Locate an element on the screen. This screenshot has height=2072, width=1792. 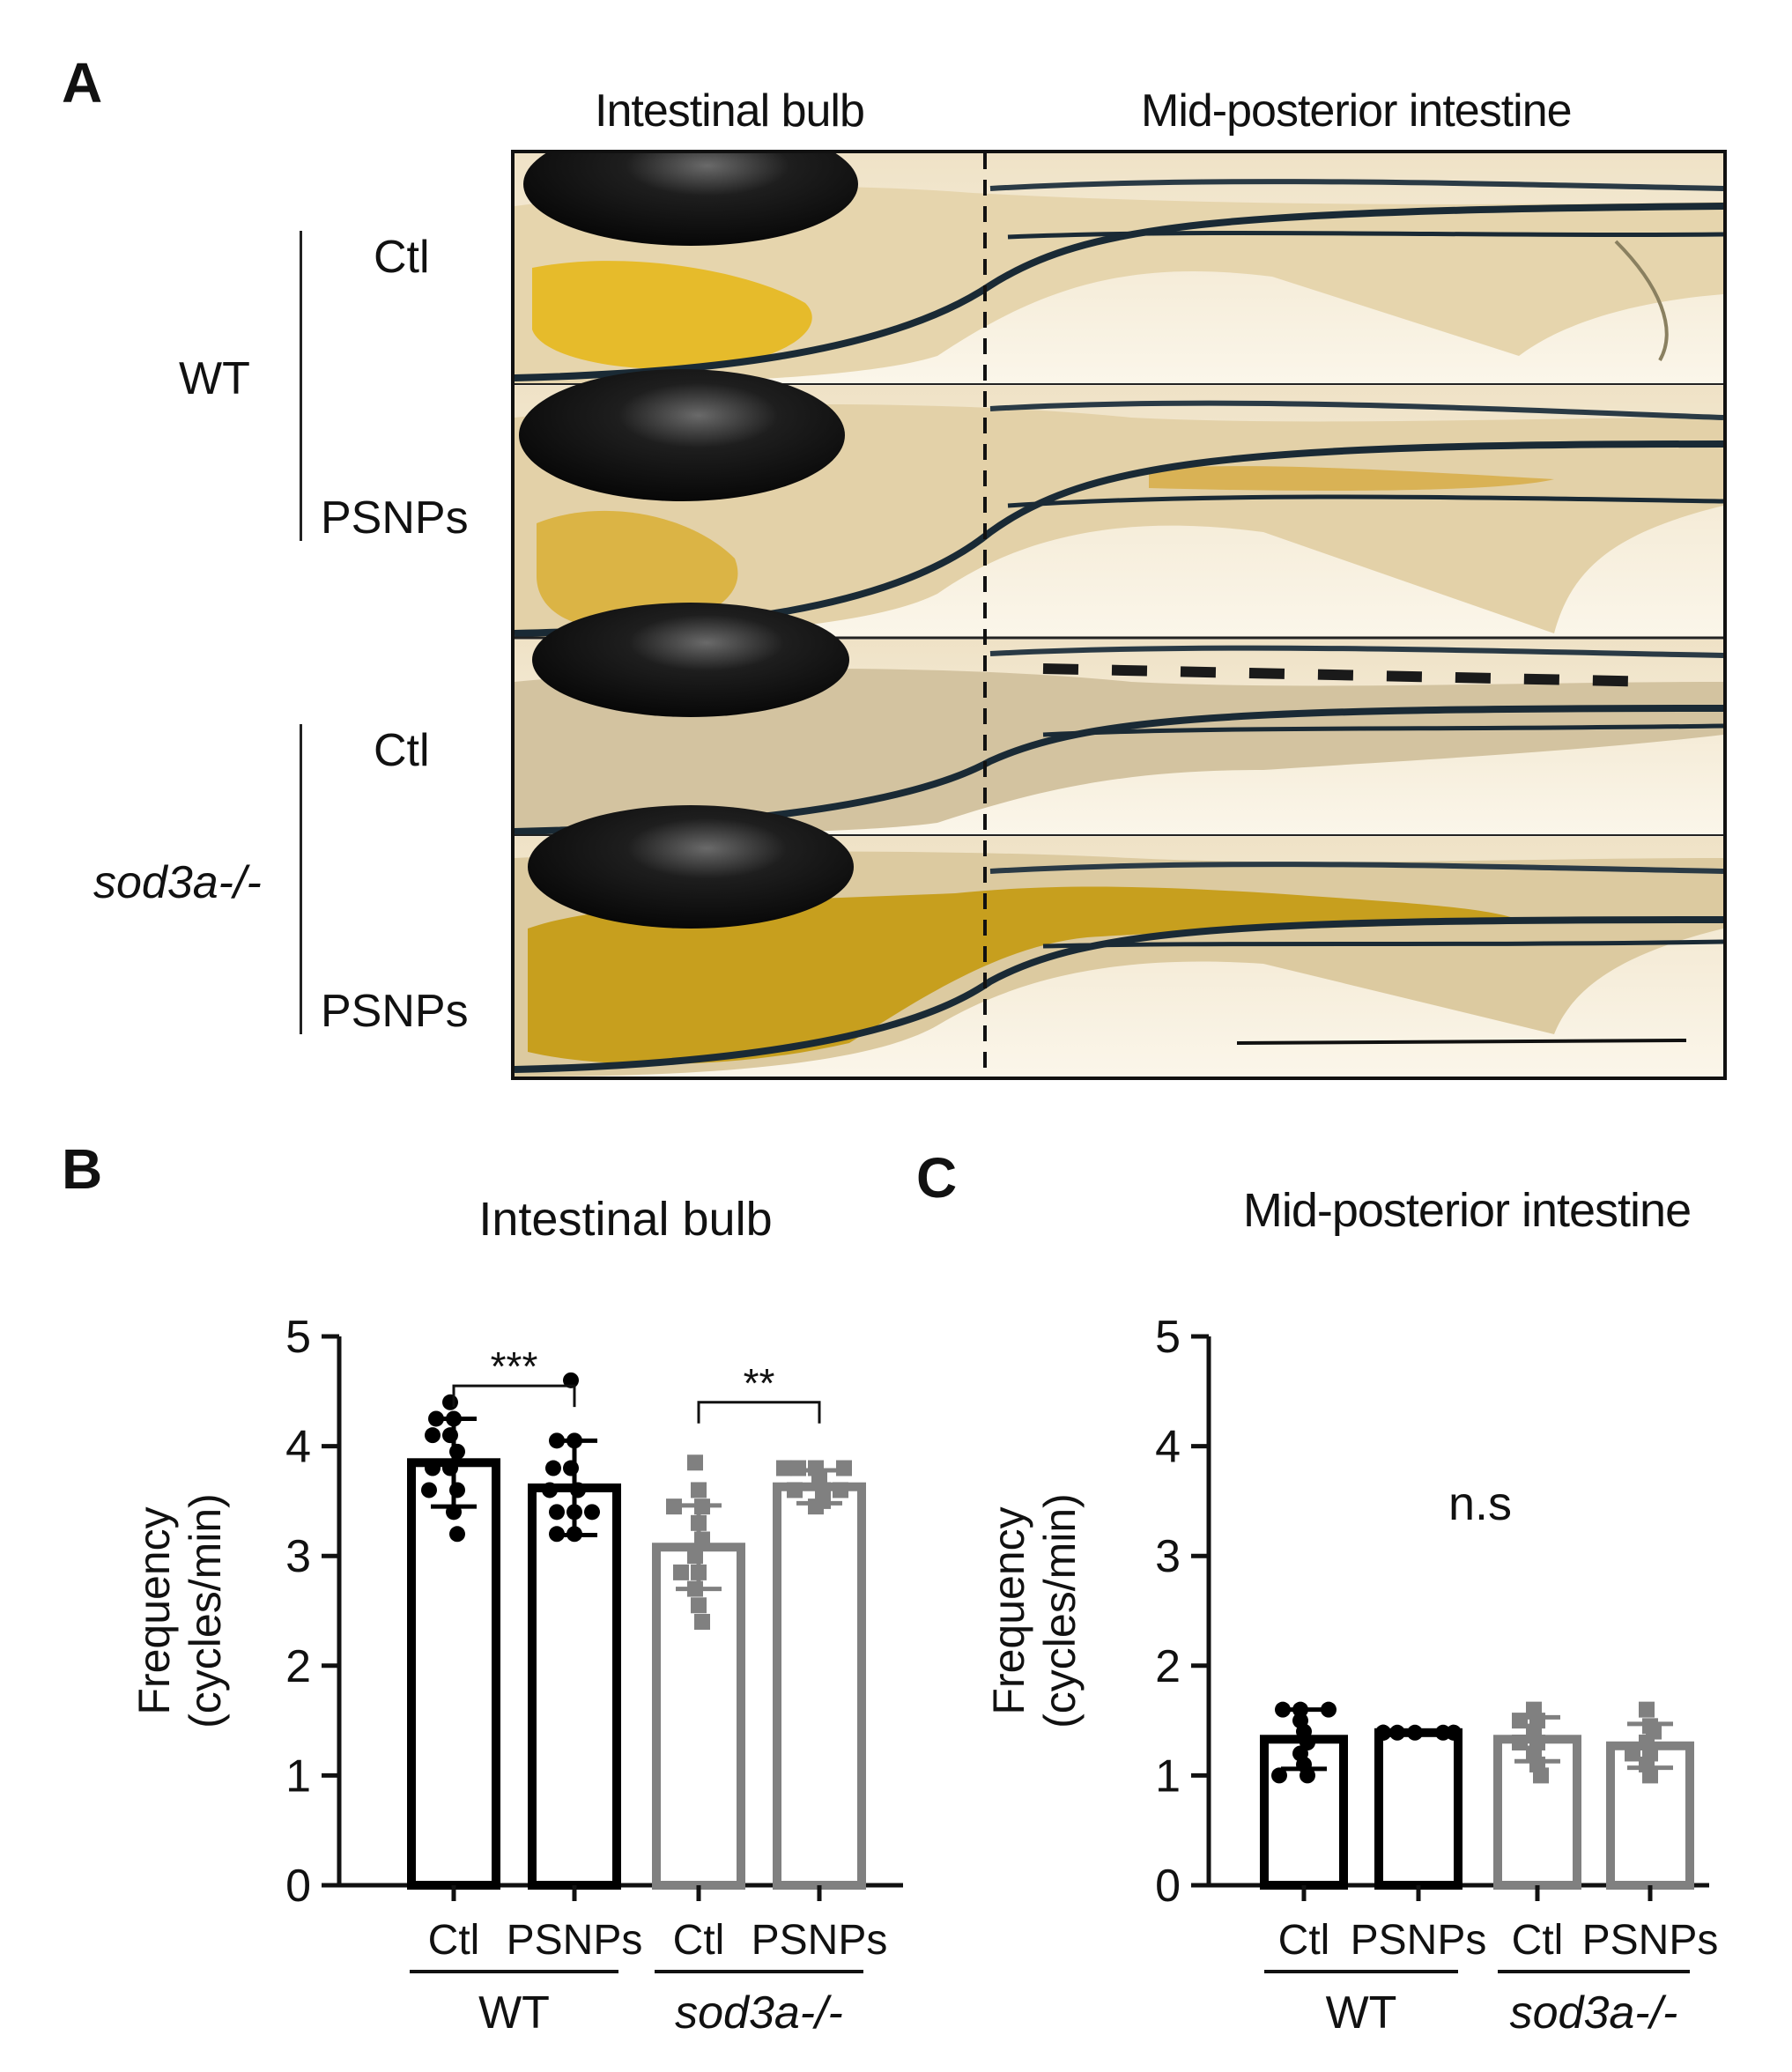
significance-bracket is located at coordinates (759, 1412).